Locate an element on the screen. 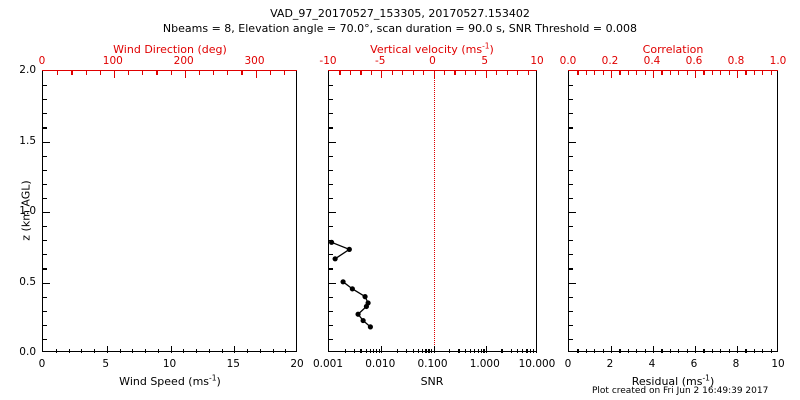 Image resolution: width=800 pixels, height=400 pixels. top-axis-tick-label: 0.0 is located at coordinates (568, 61).